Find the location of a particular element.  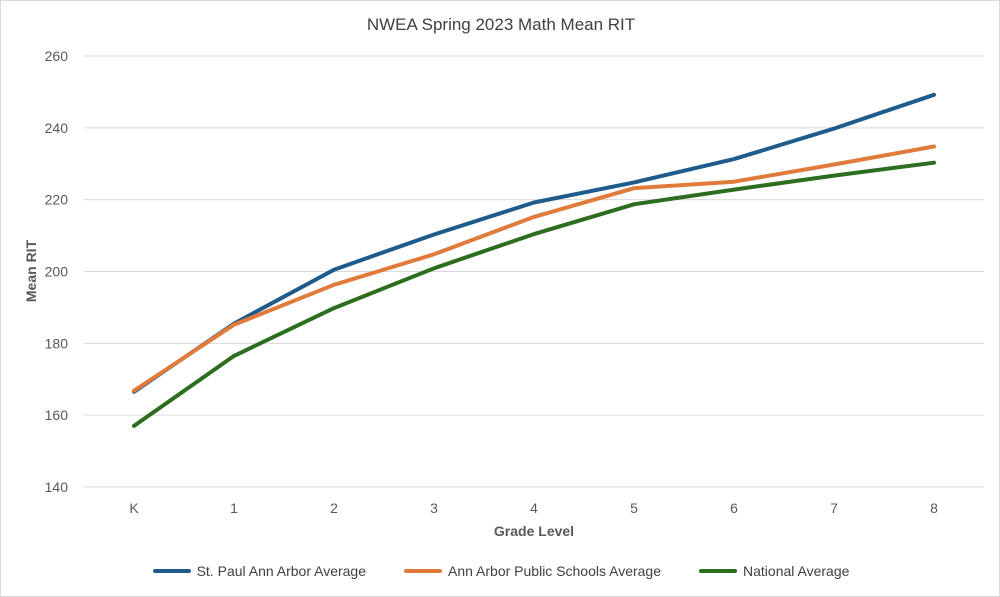

legend-item: St. Paul Ann Arbor Average is located at coordinates (259, 571).